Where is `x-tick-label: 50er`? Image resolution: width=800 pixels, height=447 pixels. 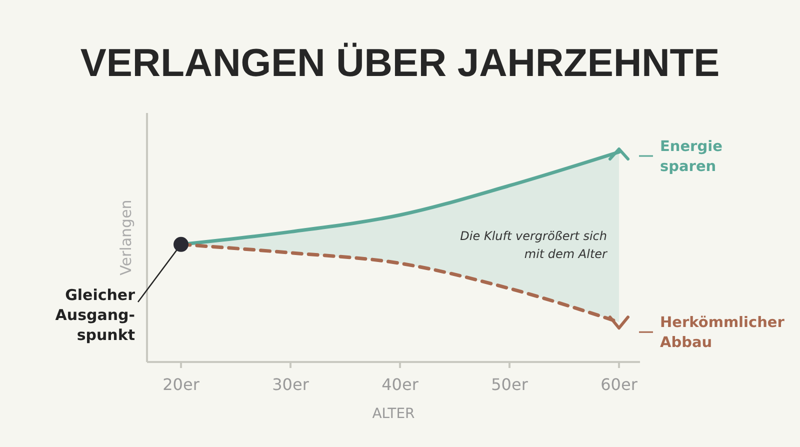 x-tick-label: 50er is located at coordinates (509, 384).